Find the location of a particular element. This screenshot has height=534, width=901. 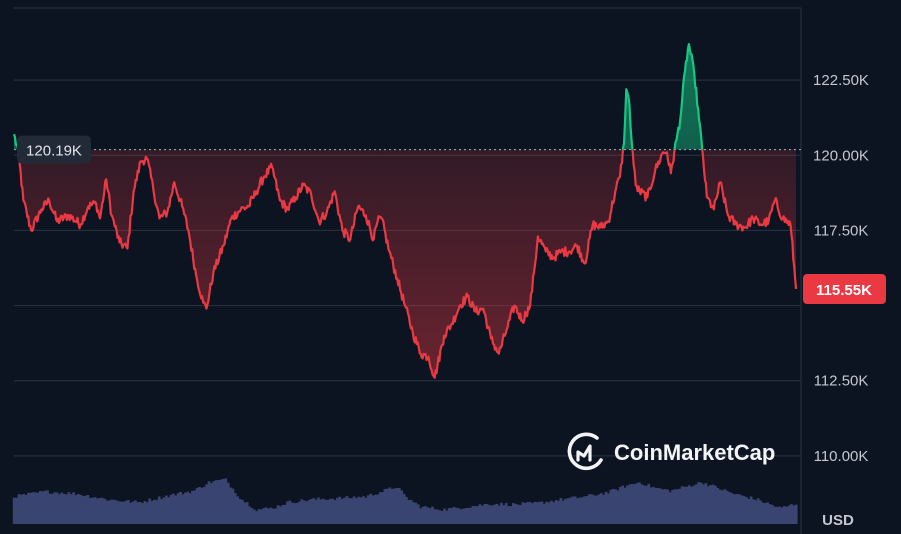

y-tick-label: 122.50K is located at coordinates (841, 80).